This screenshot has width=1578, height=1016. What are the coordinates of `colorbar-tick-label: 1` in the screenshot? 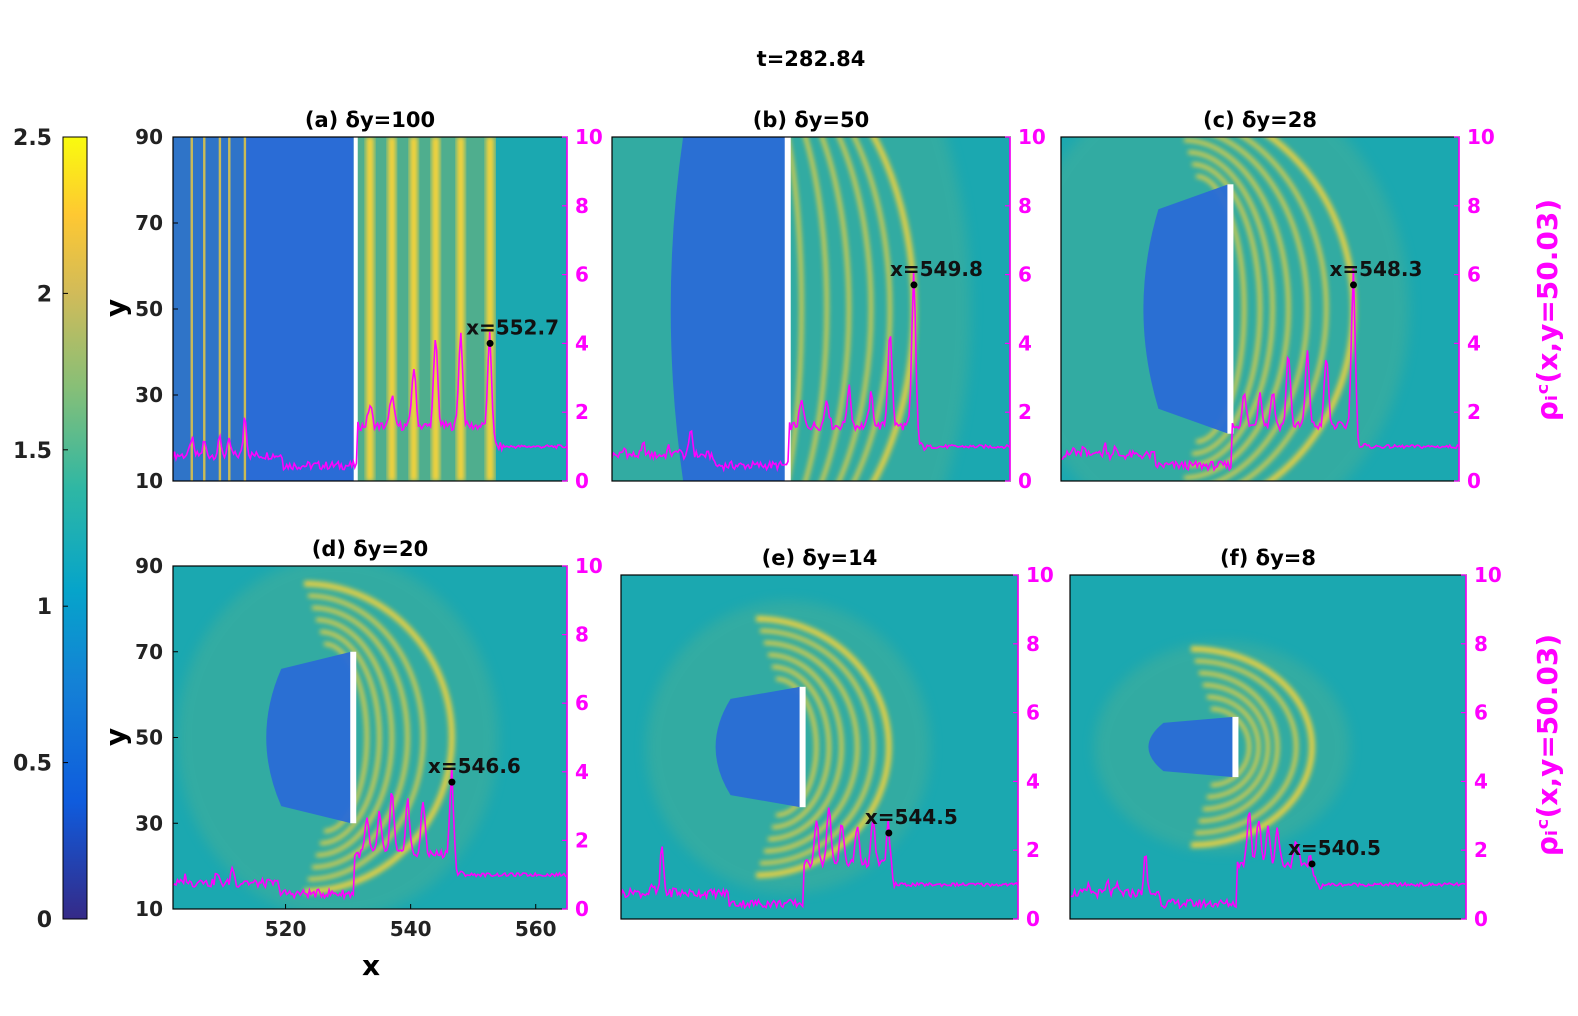 It's located at (44, 607).